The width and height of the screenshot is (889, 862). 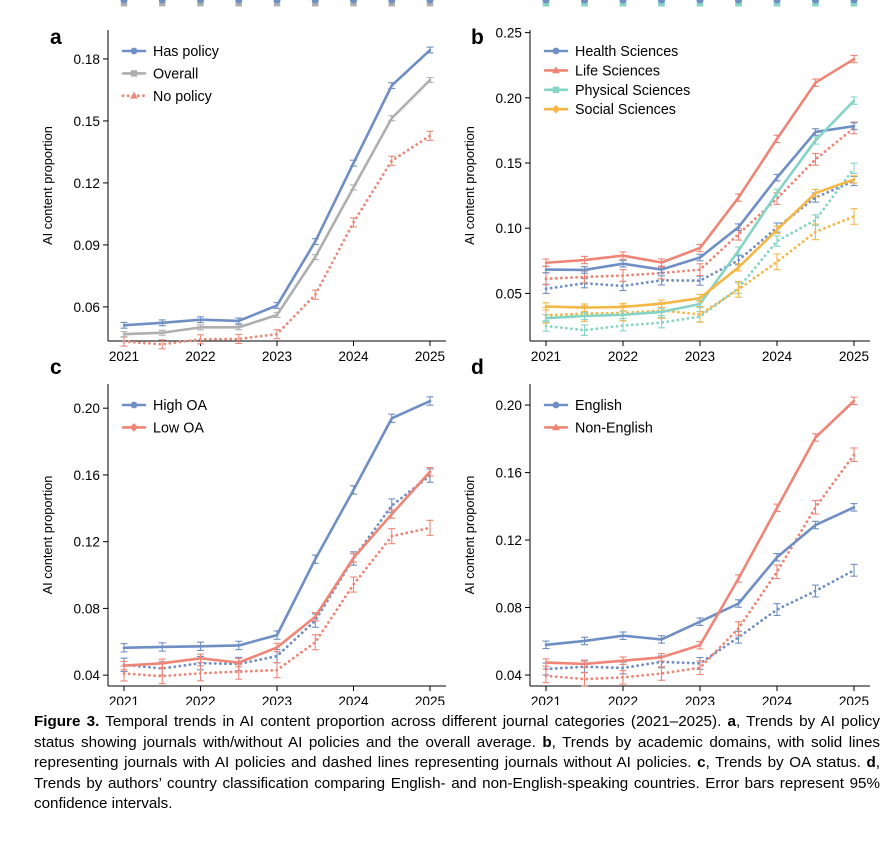 I want to click on series-non-english, so click(x=700, y=532).